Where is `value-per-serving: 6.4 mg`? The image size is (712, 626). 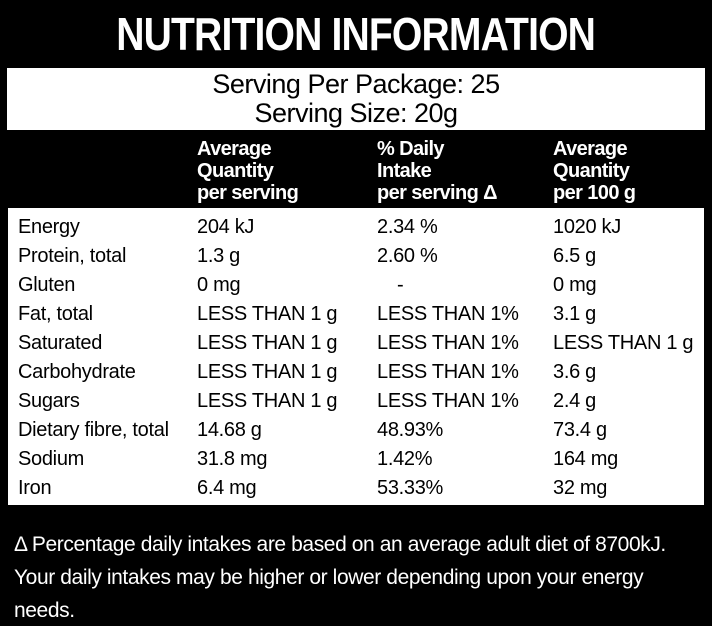 value-per-serving: 6.4 mg is located at coordinates (227, 488).